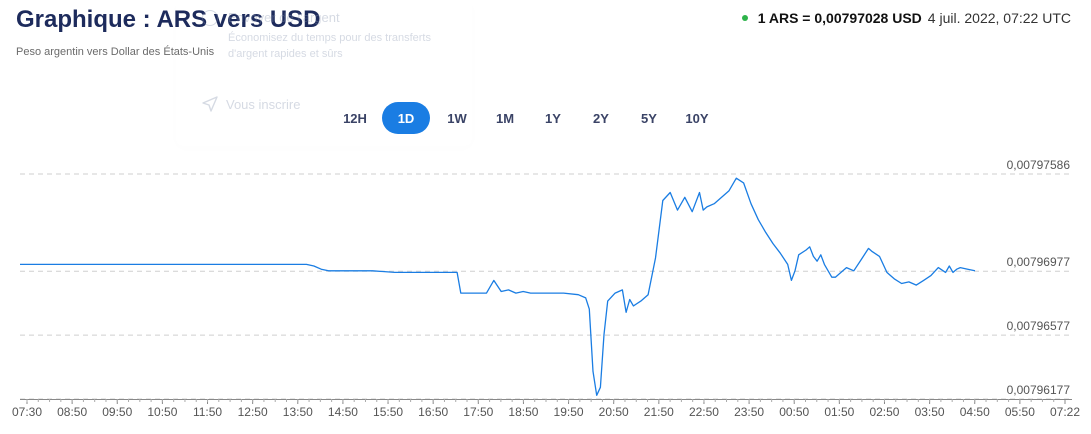 Image resolution: width=1091 pixels, height=434 pixels. What do you see at coordinates (72, 412) in the screenshot?
I see `x-tick-label: 08:50` at bounding box center [72, 412].